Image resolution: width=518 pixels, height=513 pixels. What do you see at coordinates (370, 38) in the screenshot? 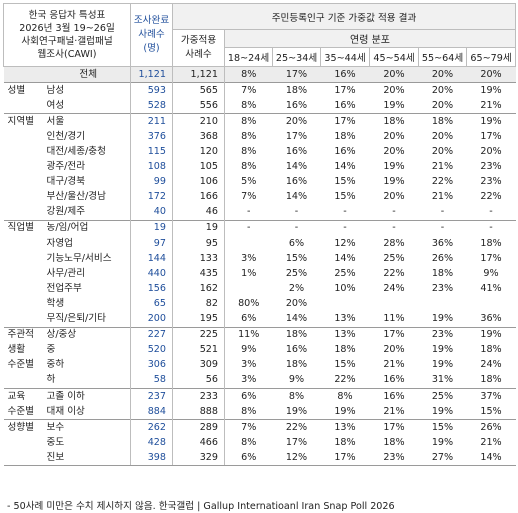
I see `age-distribution-header: 연령 분포` at bounding box center [370, 38].